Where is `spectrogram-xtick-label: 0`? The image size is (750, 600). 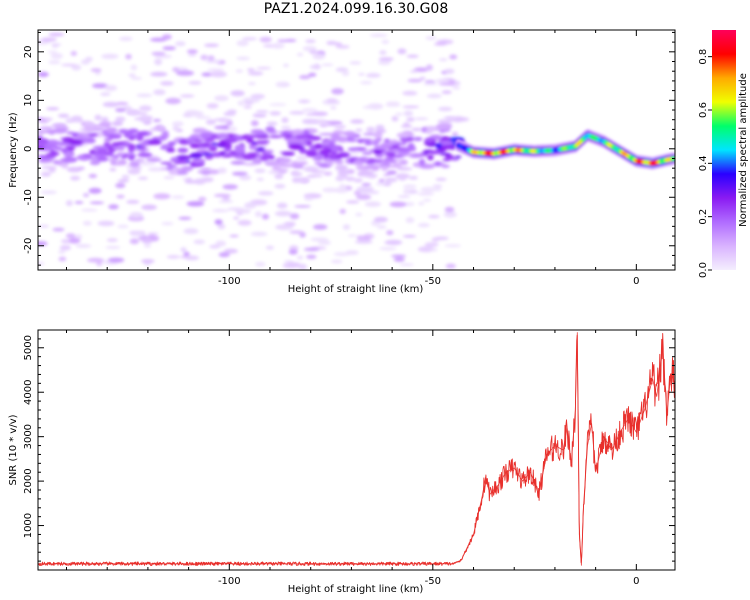
spectrogram-xtick-label: 0 is located at coordinates (636, 281).